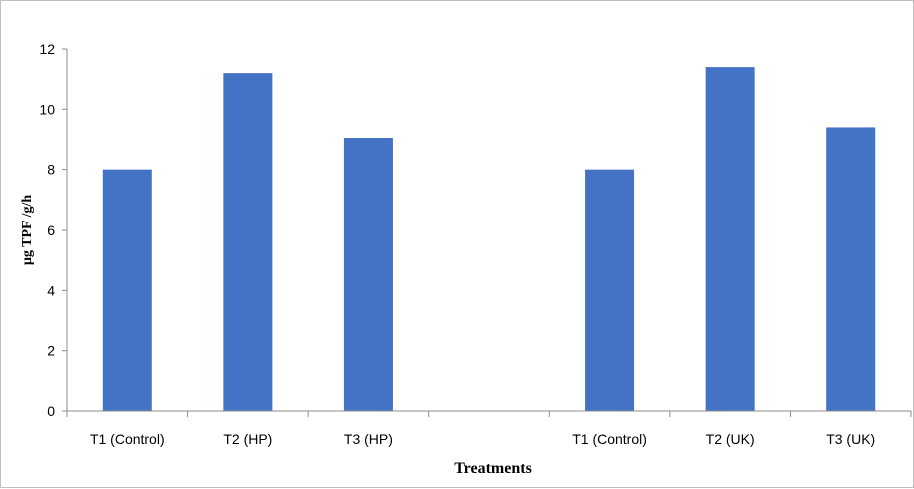 Image resolution: width=914 pixels, height=489 pixels. I want to click on x-tick-label: T3 (HP), so click(368, 439).